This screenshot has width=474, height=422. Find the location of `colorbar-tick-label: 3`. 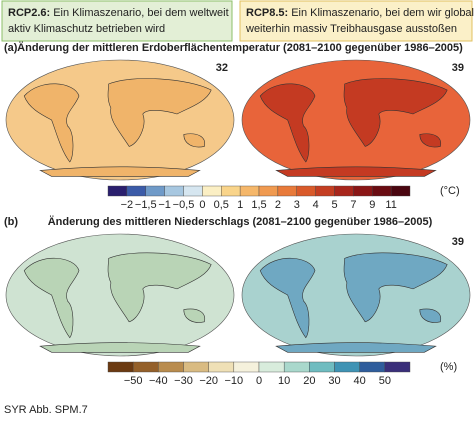

colorbar-tick-label: 3 is located at coordinates (297, 205).